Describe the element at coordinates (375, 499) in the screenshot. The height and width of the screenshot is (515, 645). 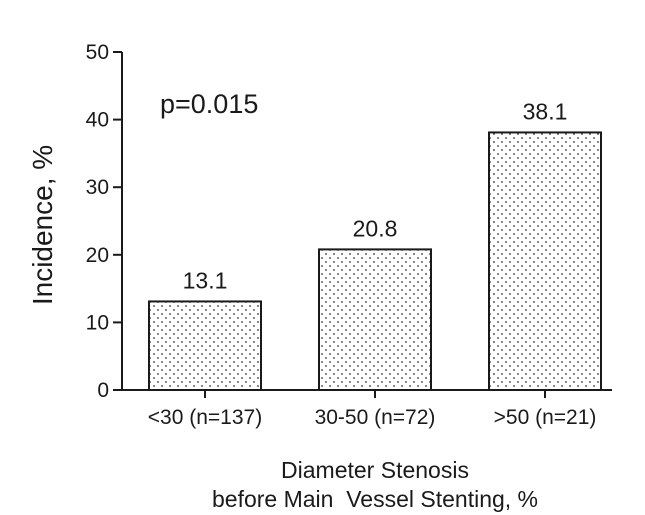
I see `x-axis-label-line-2: before Main Vessel Stenting, %` at that location.